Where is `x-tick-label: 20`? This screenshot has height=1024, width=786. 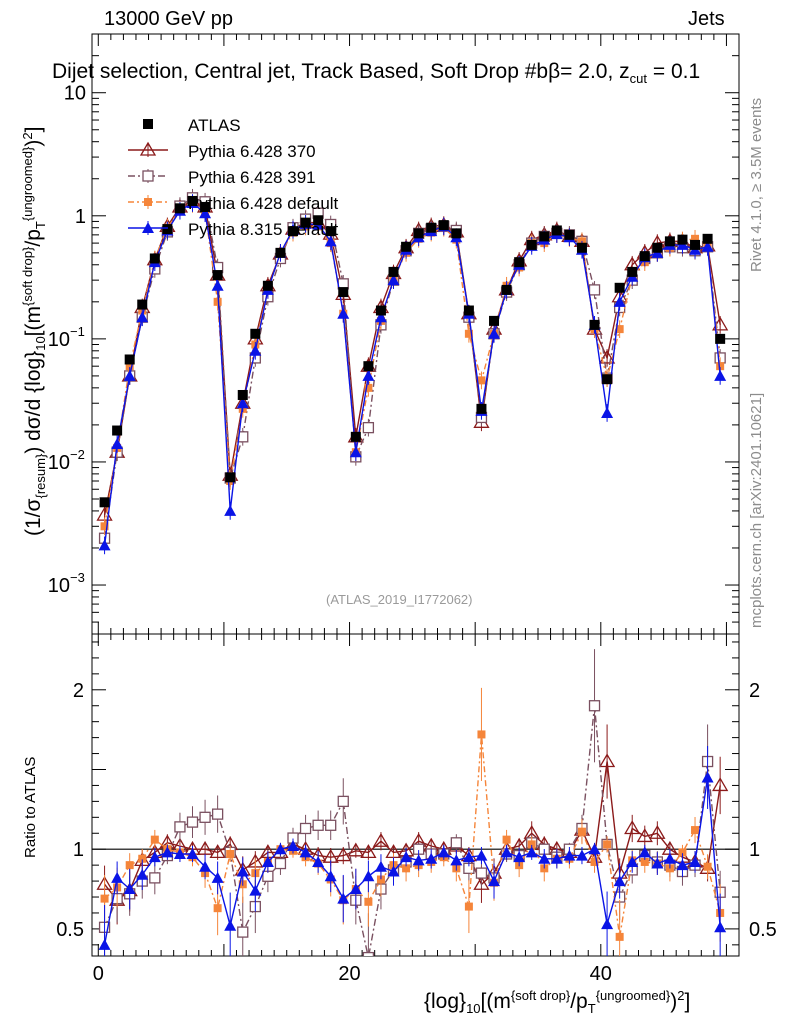
x-tick-label: 20 is located at coordinates (349, 974).